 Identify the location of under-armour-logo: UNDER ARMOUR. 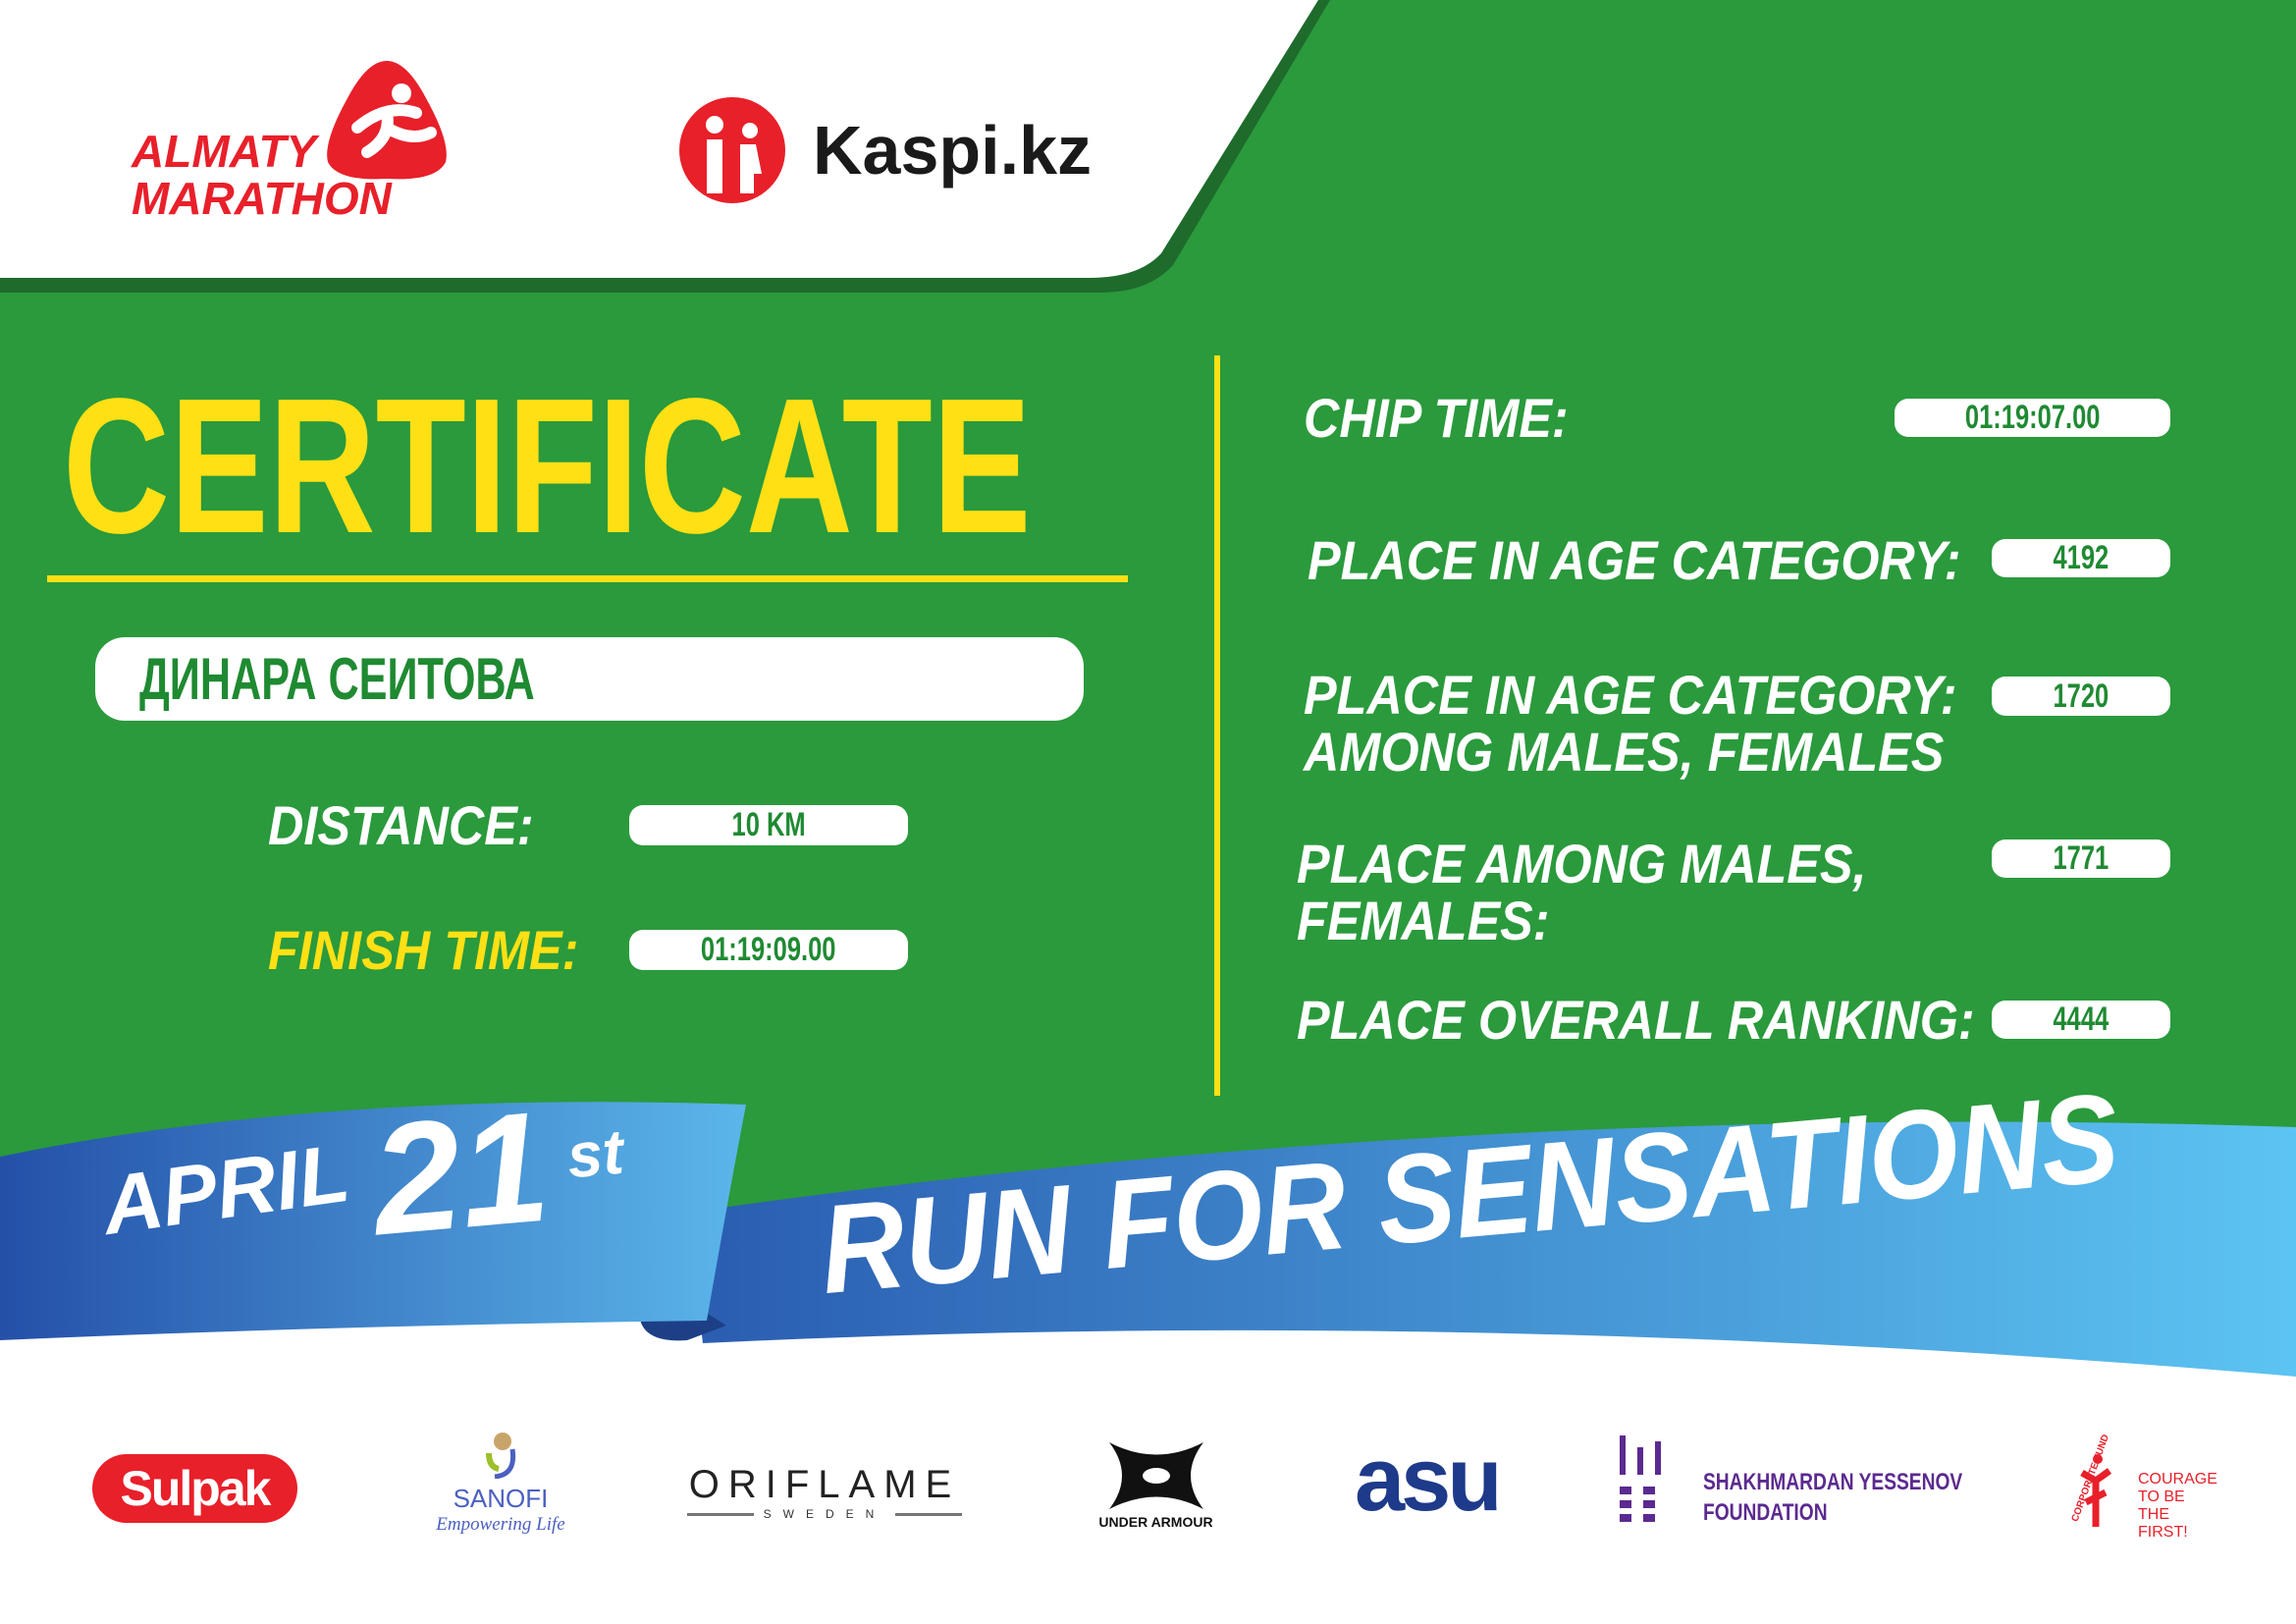
(1156, 1486).